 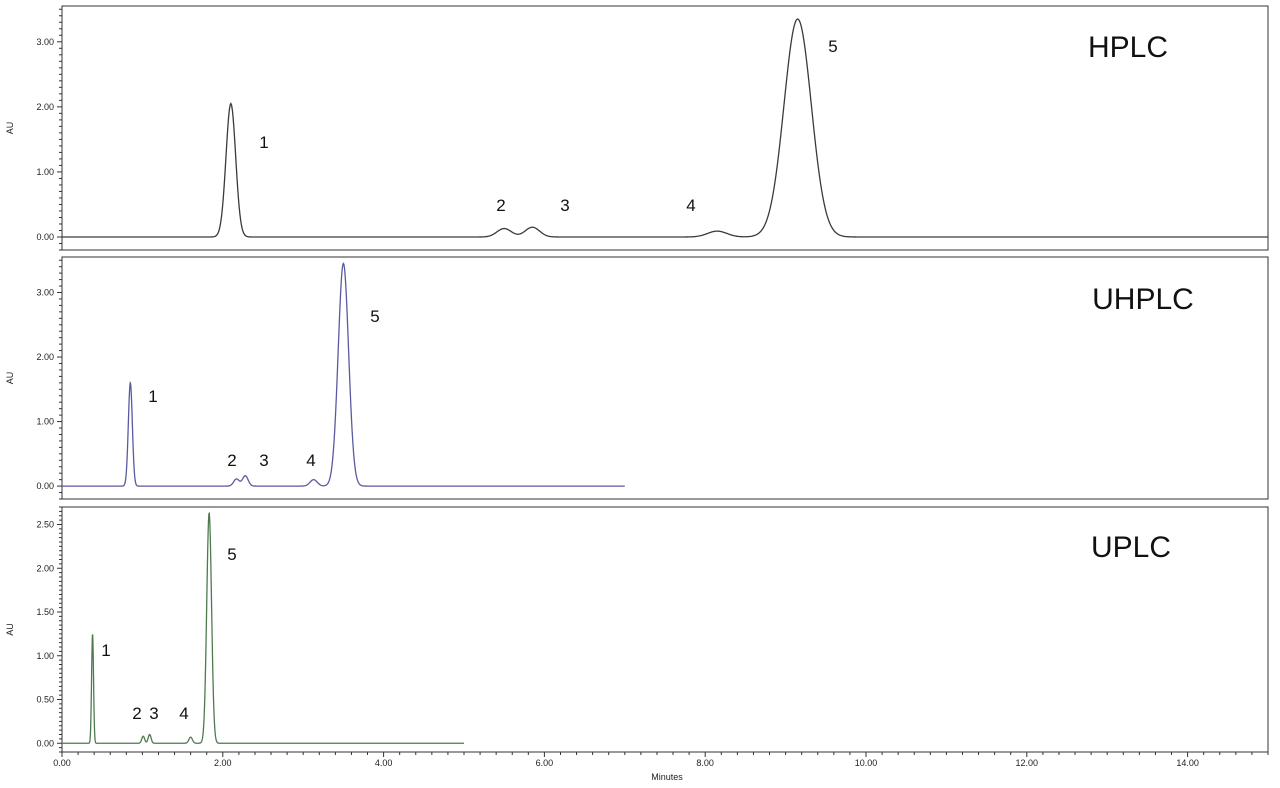 What do you see at coordinates (705, 763) in the screenshot?
I see `x-tick-label: 8.00` at bounding box center [705, 763].